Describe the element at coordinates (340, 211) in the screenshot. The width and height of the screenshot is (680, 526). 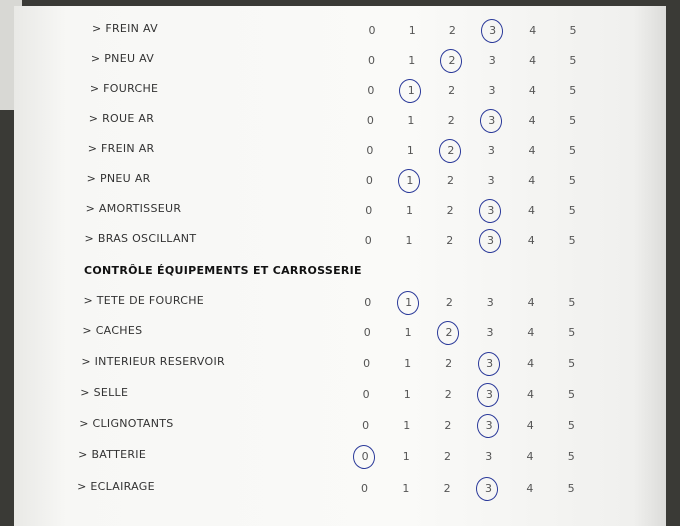
I see `checklist-row: > AMORTISSEUR 0 1 2 3 4 5` at that location.